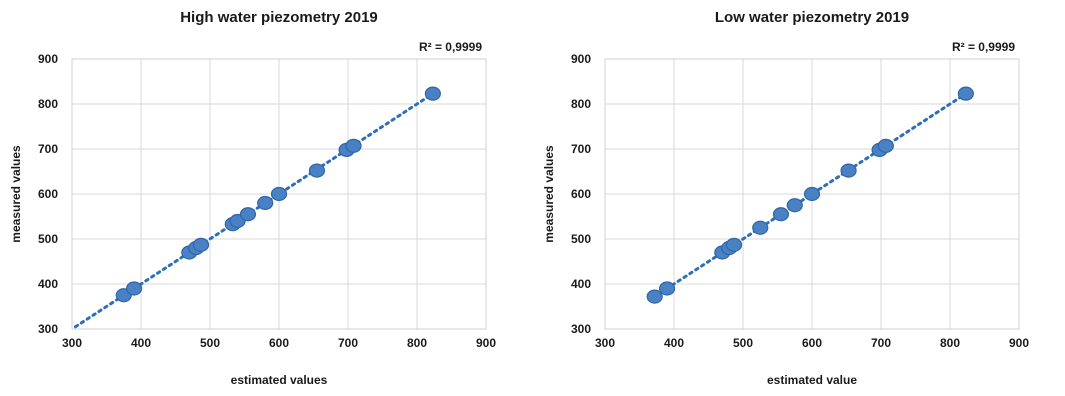 This screenshot has width=1065, height=396. What do you see at coordinates (279, 17) in the screenshot?
I see `chart-title: High water piezometry 2019` at bounding box center [279, 17].